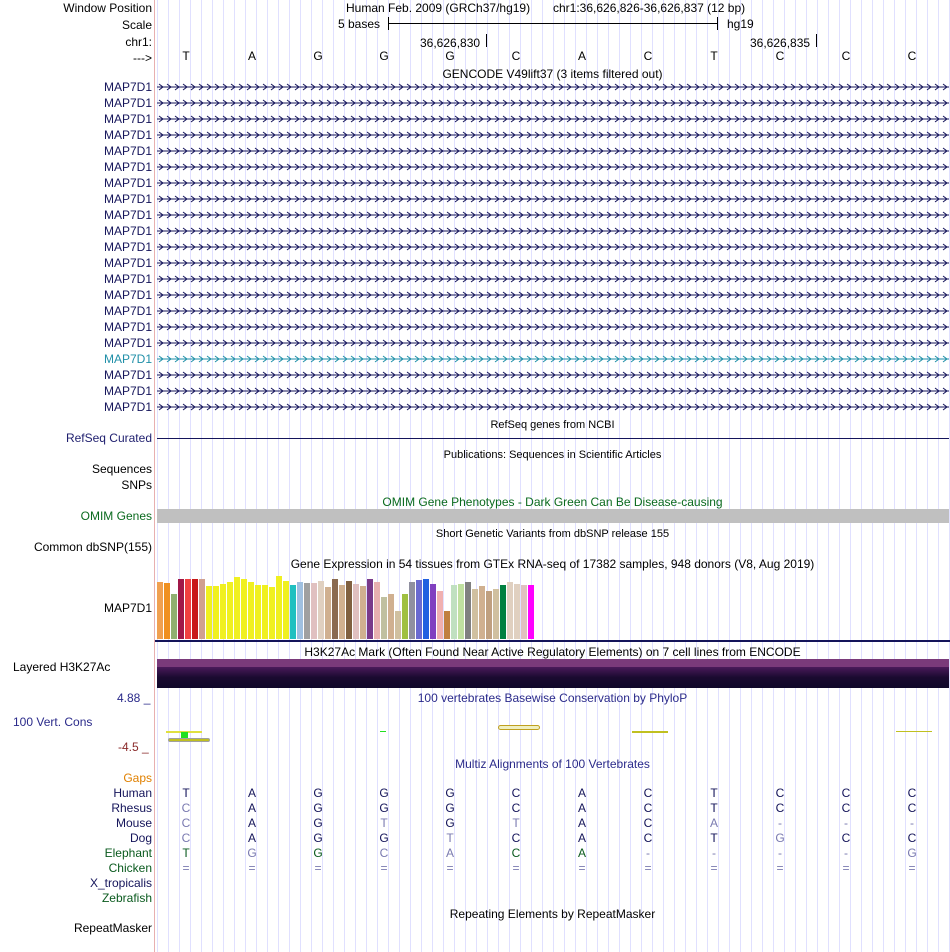 The image size is (950, 952). What do you see at coordinates (140, 838) in the screenshot?
I see `species-label-dog: Dog` at bounding box center [140, 838].